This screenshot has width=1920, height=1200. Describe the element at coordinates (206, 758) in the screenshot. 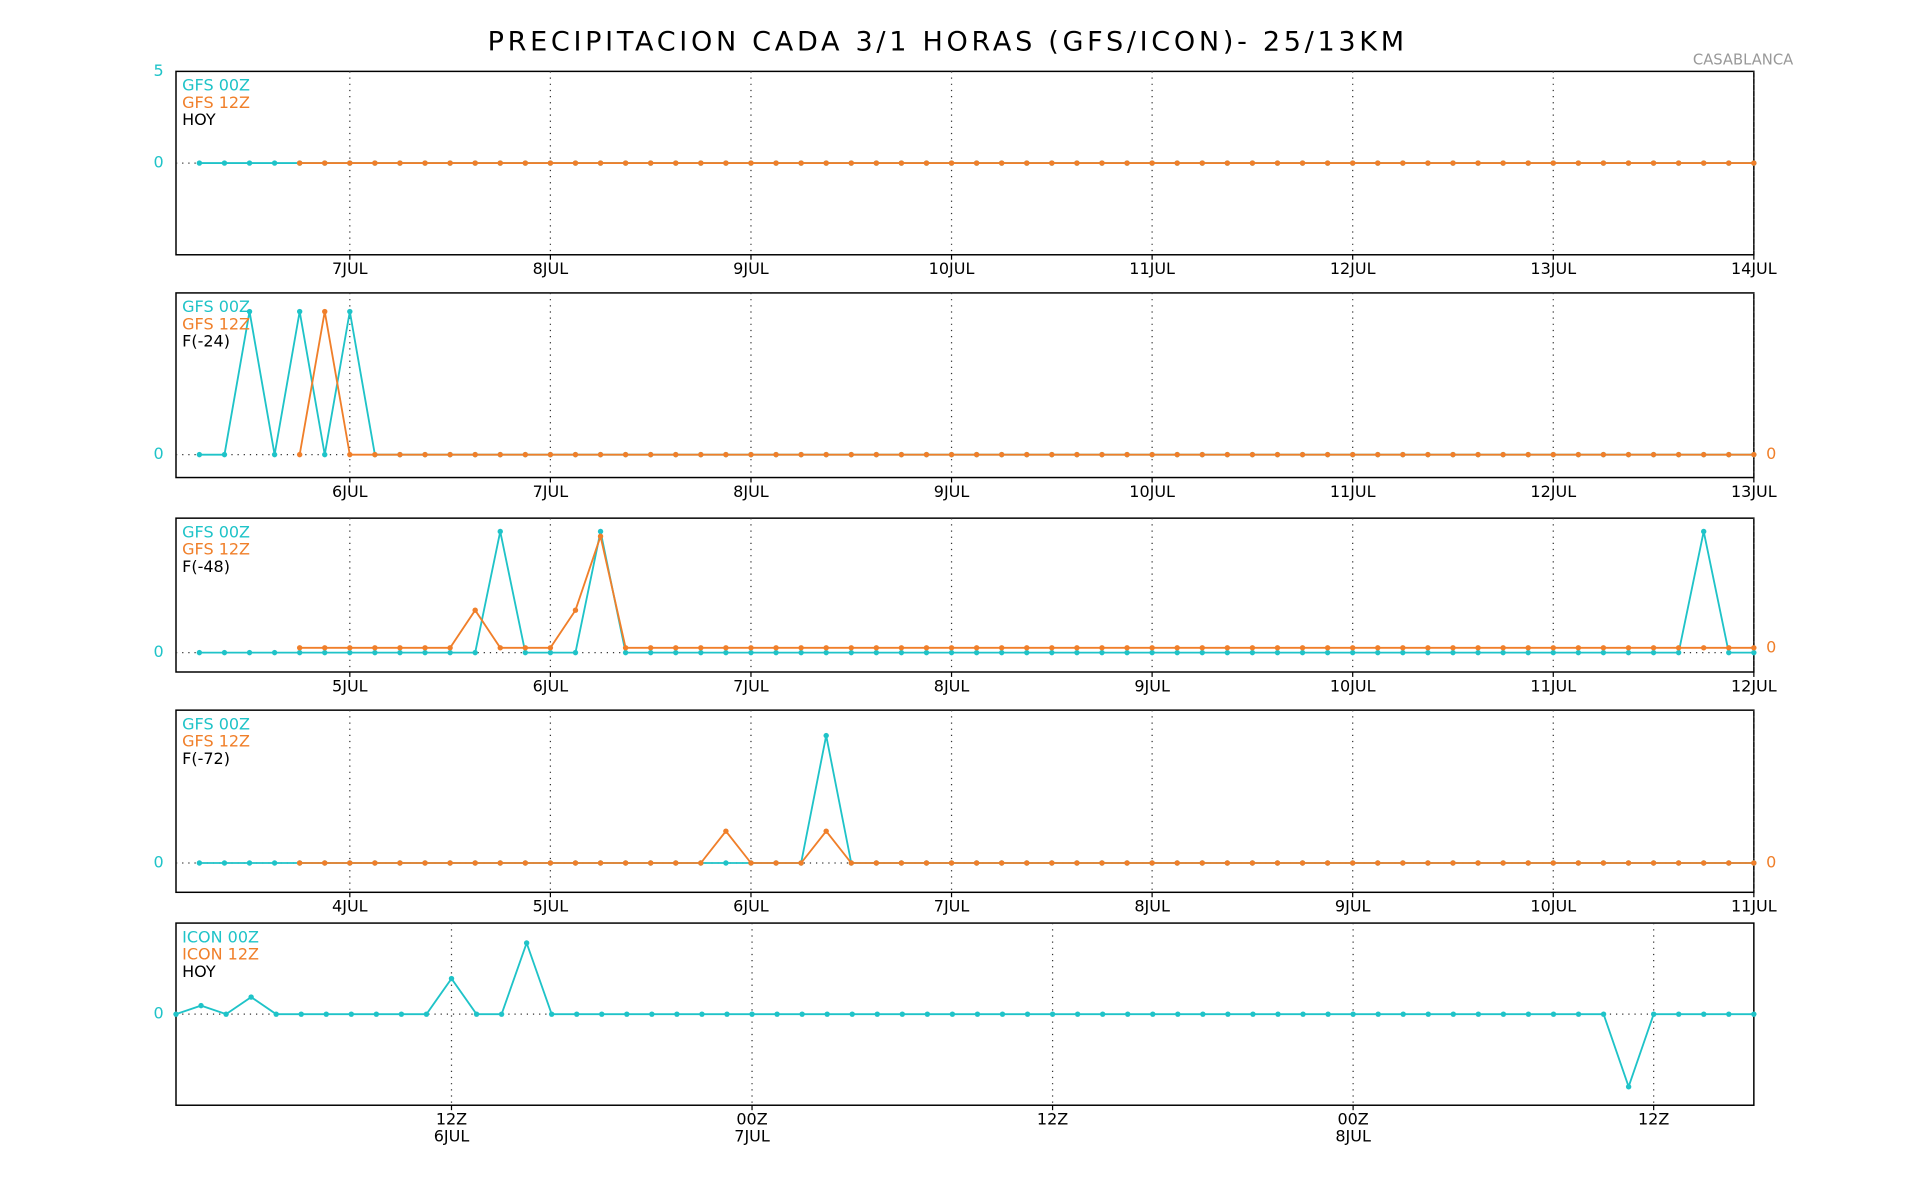

I see `panel-label: F(-72)` at that location.